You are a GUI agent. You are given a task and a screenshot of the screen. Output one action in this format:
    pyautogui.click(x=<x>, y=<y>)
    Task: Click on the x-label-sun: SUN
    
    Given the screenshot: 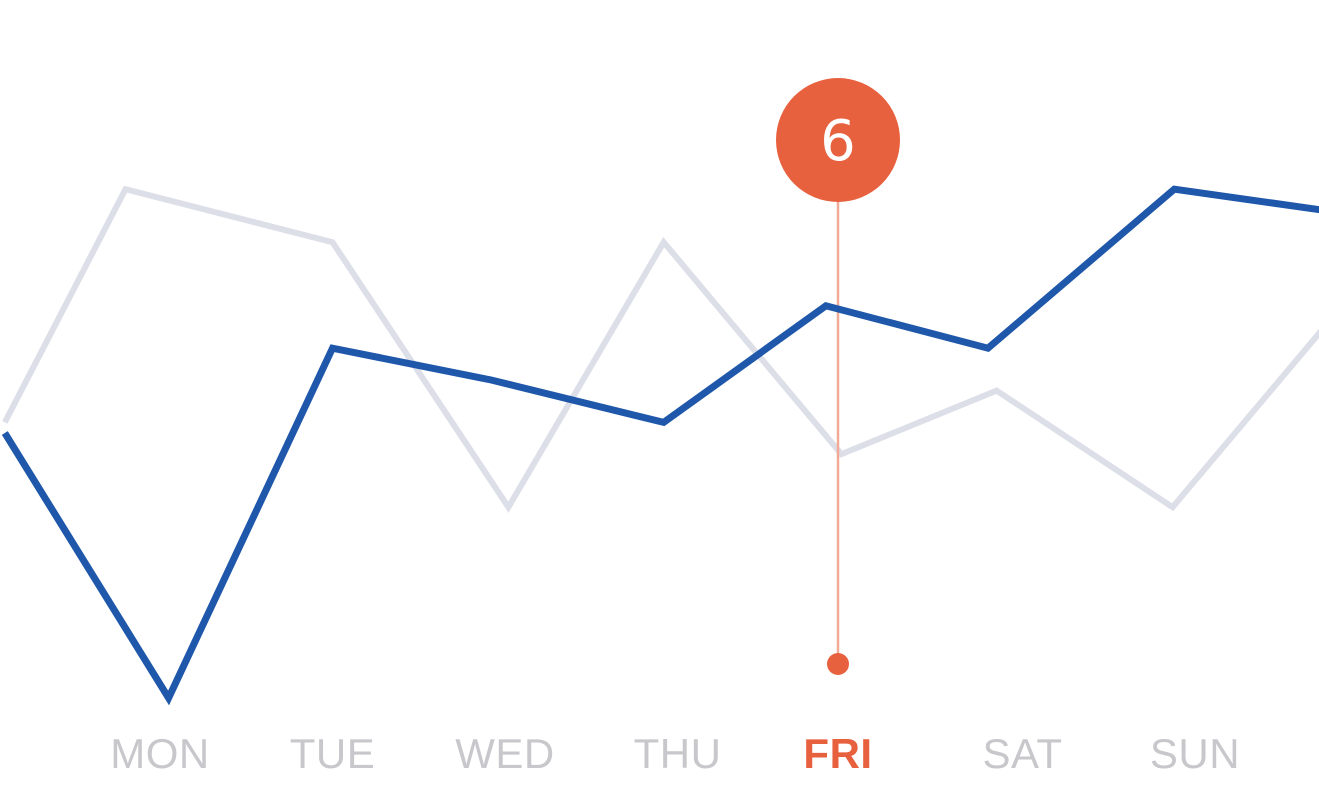 What is the action you would take?
    pyautogui.click(x=1195, y=753)
    